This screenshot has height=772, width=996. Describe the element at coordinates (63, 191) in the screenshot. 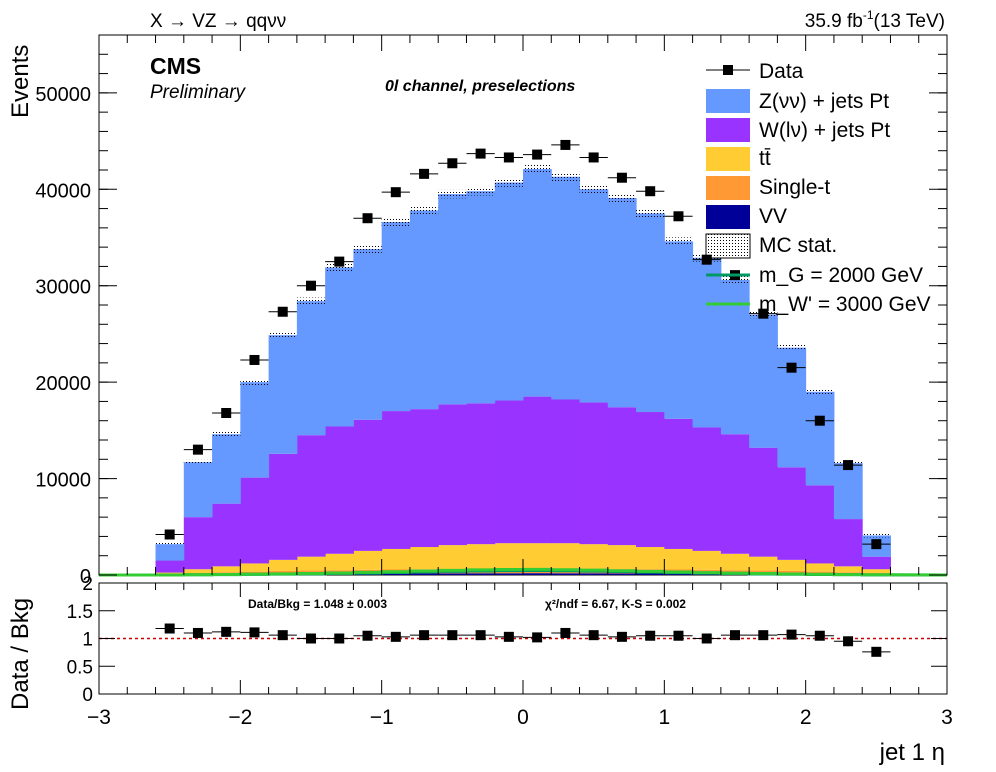

I see `y-tick-label-4: 40000` at that location.